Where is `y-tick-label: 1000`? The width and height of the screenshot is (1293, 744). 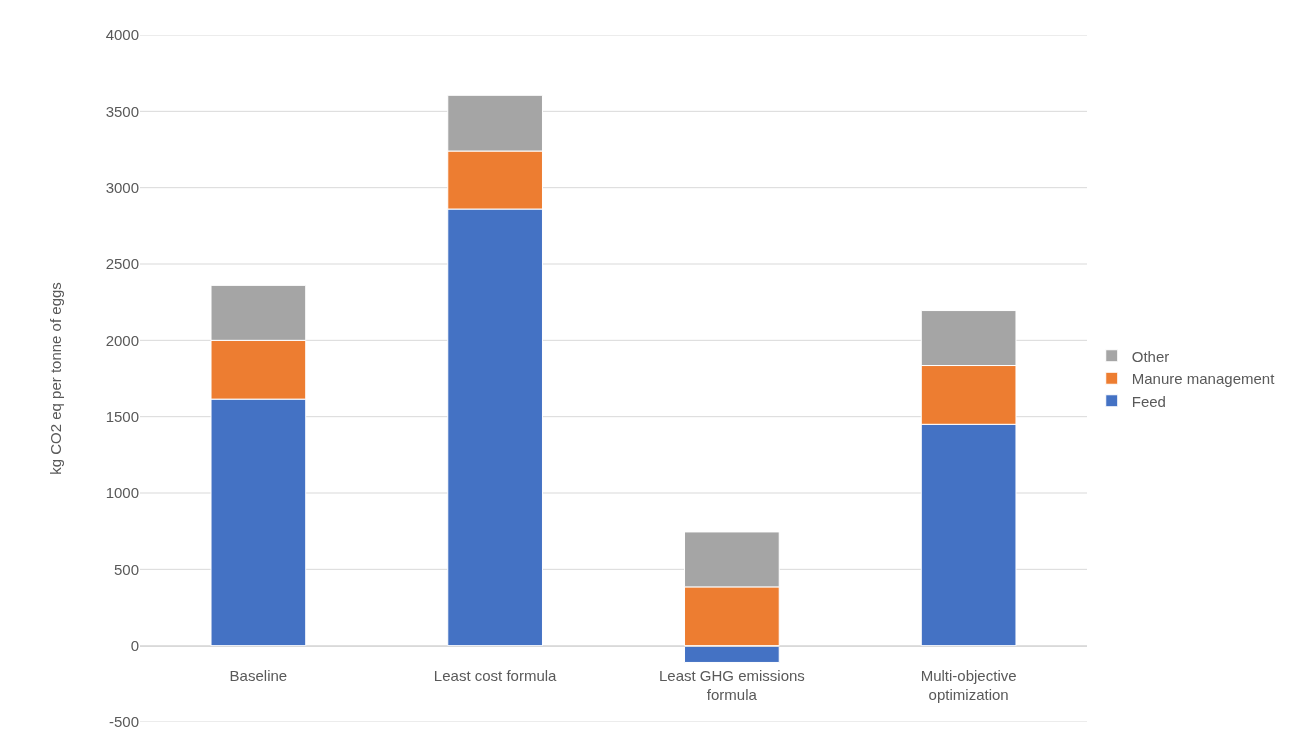
y-tick-label: 1000 is located at coordinates (122, 493).